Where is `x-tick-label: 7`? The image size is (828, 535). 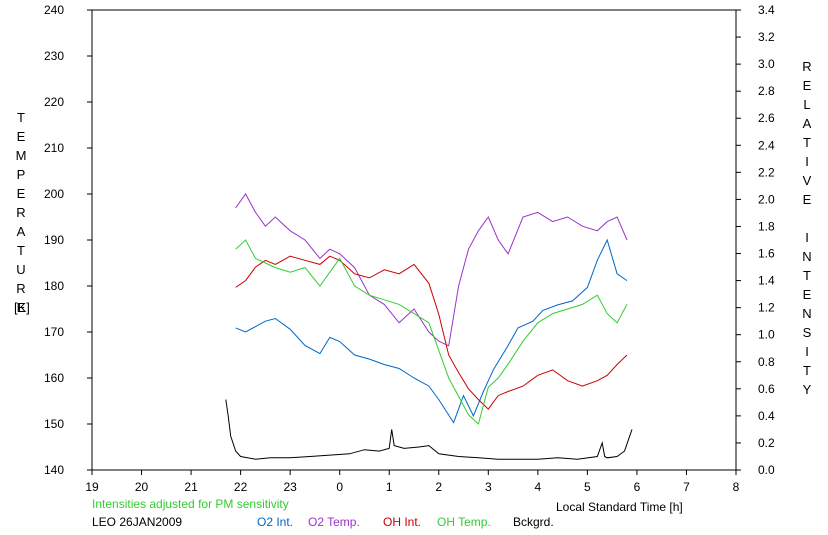 x-tick-label: 7 is located at coordinates (686, 487).